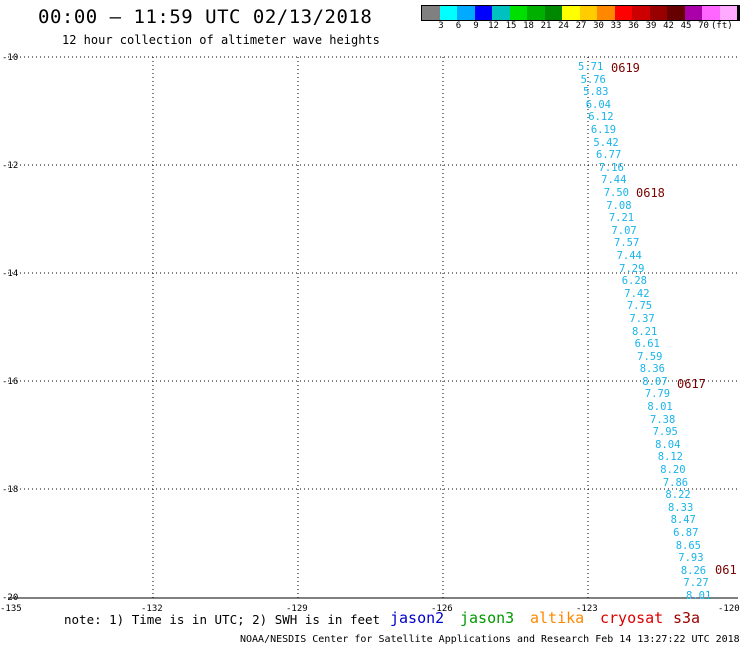 The height and width of the screenshot is (650, 740). I want to click on pass-time-label: 0619, so click(625, 68).